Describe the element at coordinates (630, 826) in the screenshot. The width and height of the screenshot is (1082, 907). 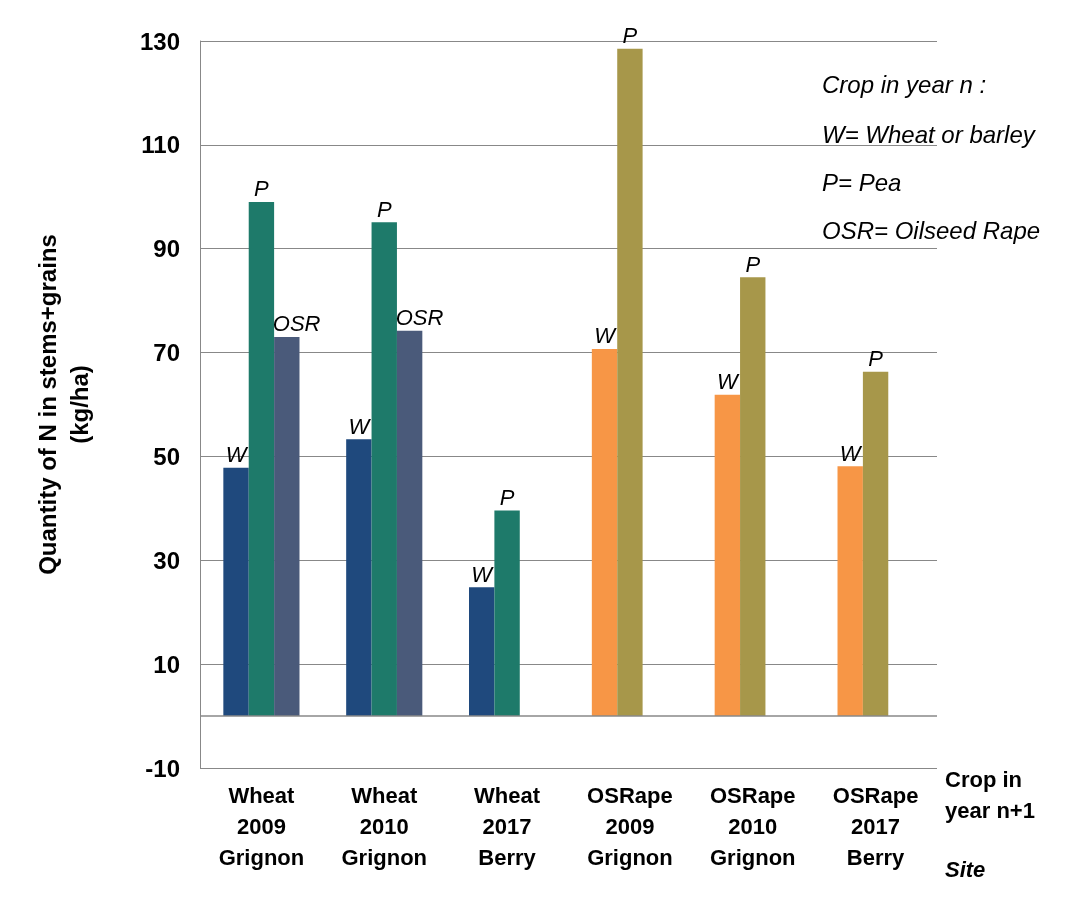
I see `x-tick-label: OSRape 2009 Grignon` at that location.